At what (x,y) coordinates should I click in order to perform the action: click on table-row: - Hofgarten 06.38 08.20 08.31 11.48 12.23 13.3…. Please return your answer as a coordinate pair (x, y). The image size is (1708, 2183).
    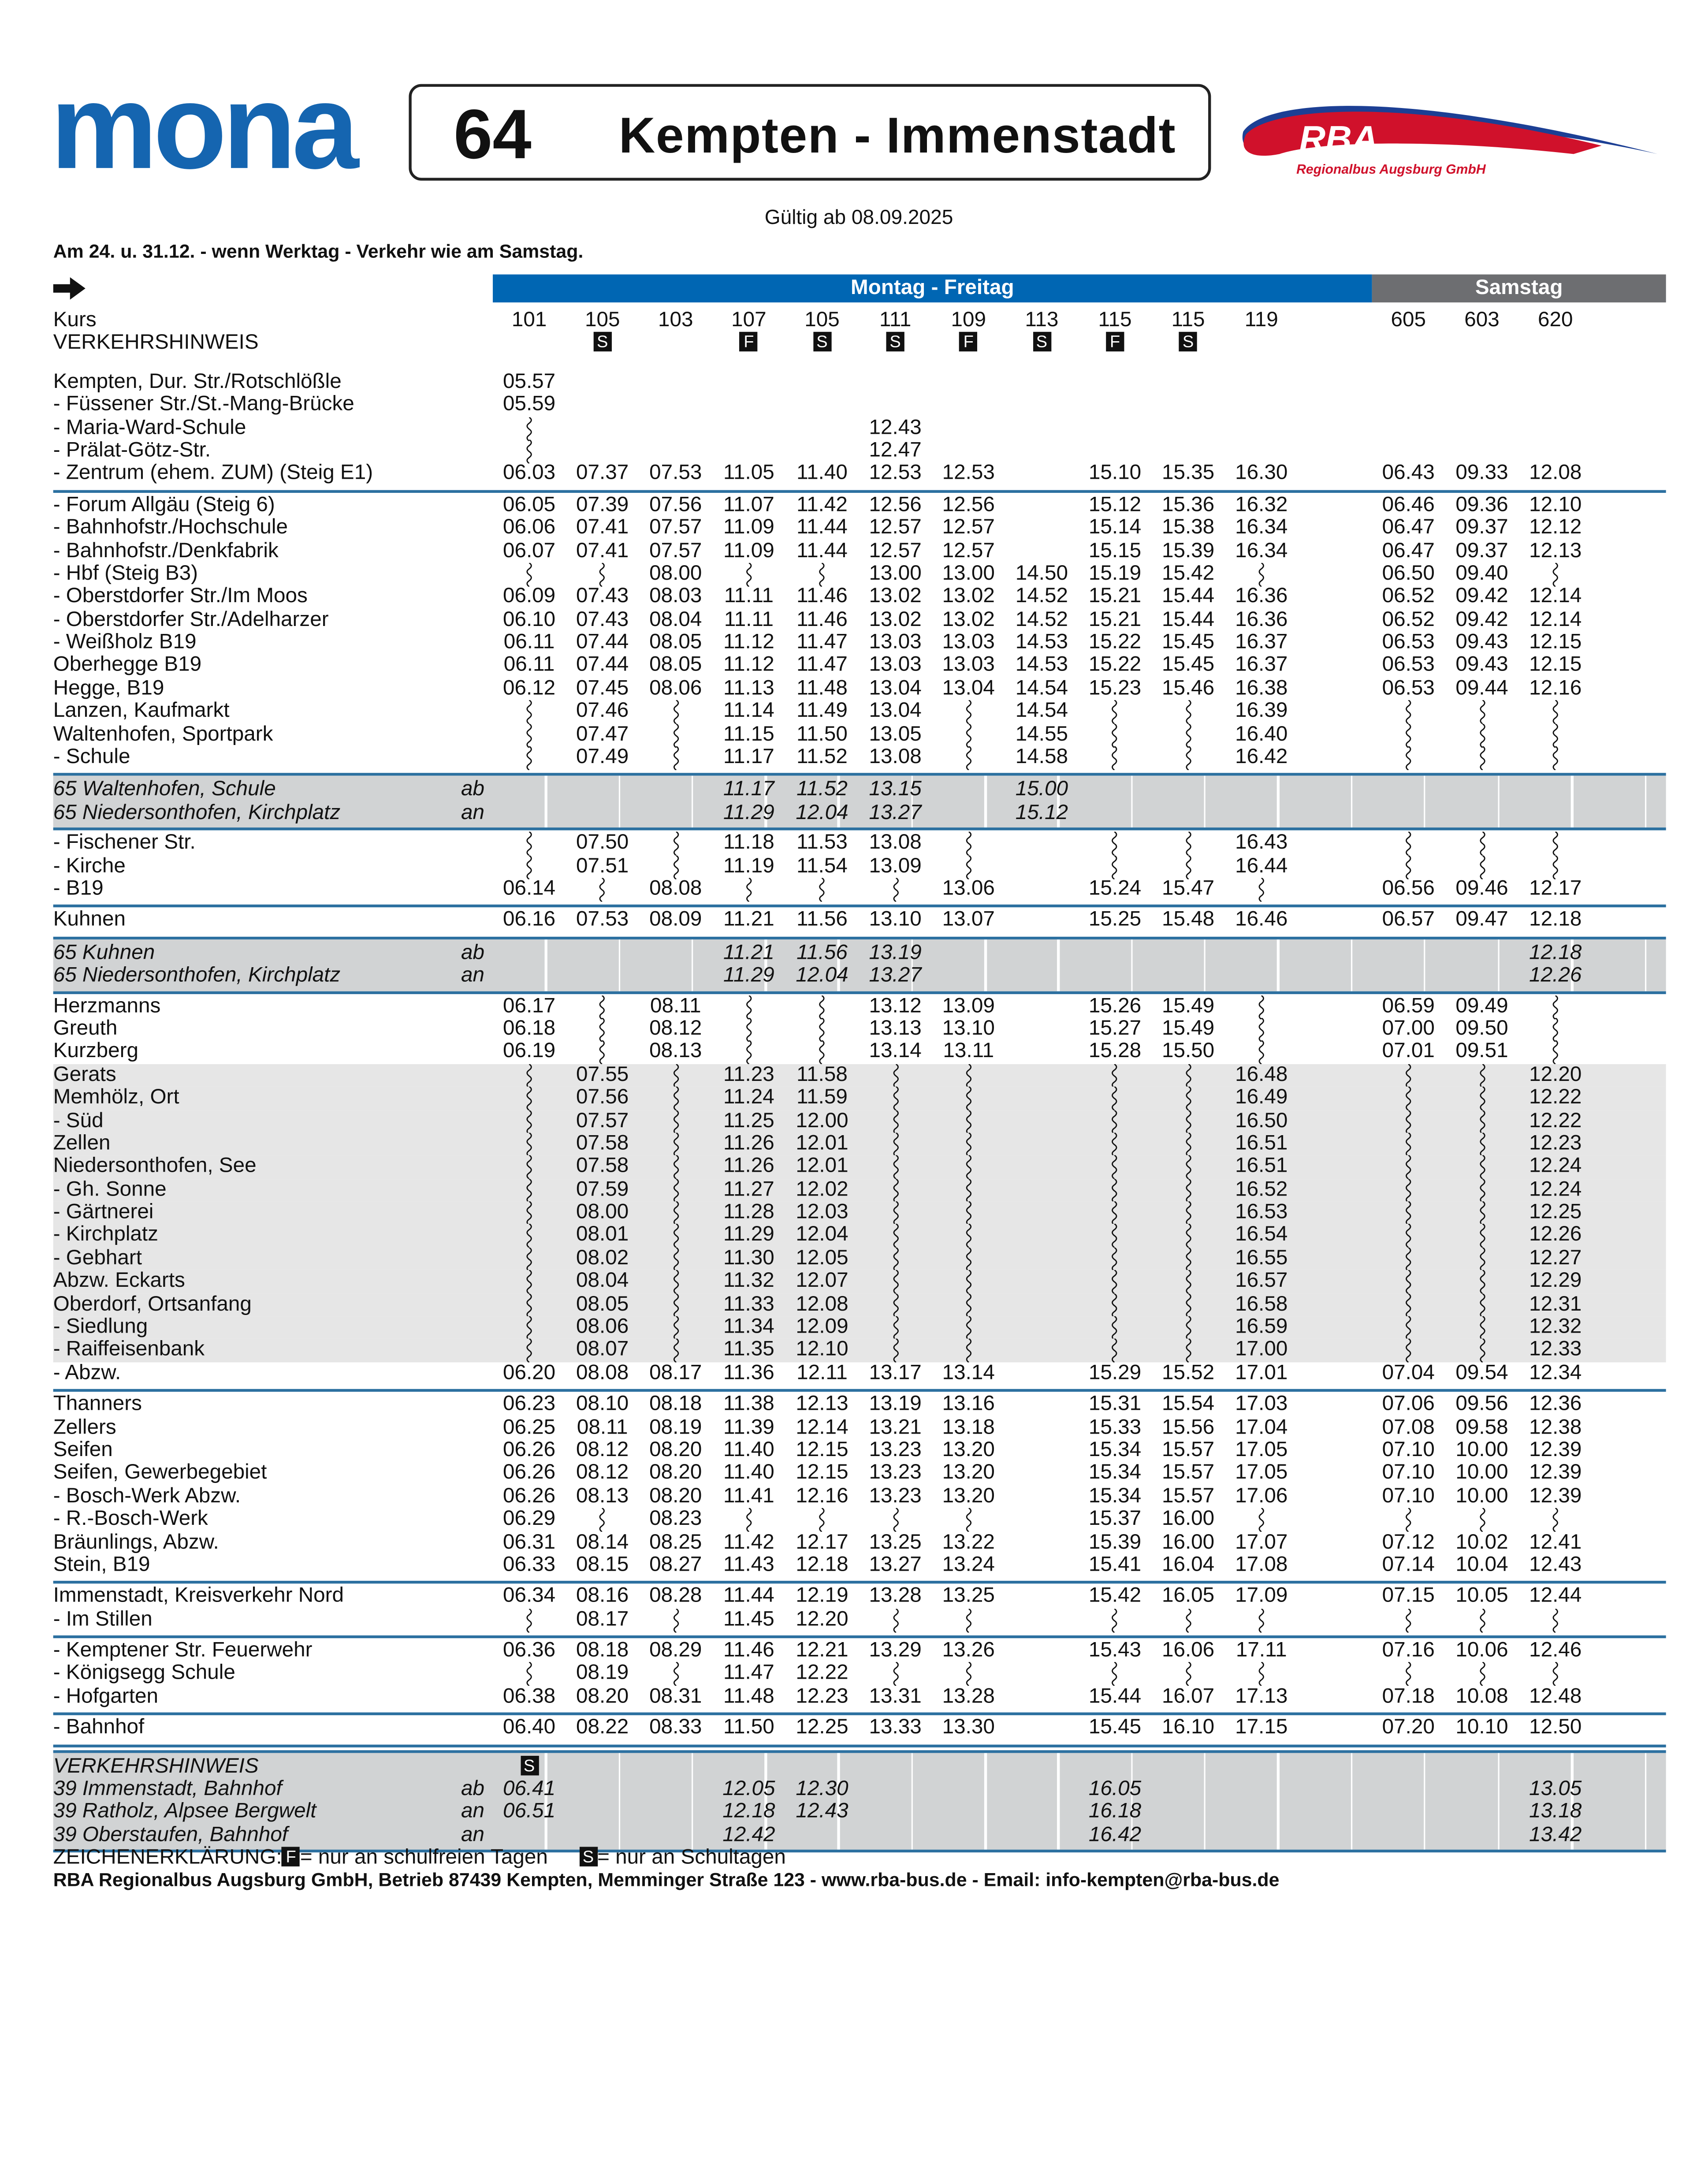
    Looking at the image, I should click on (854, 1696).